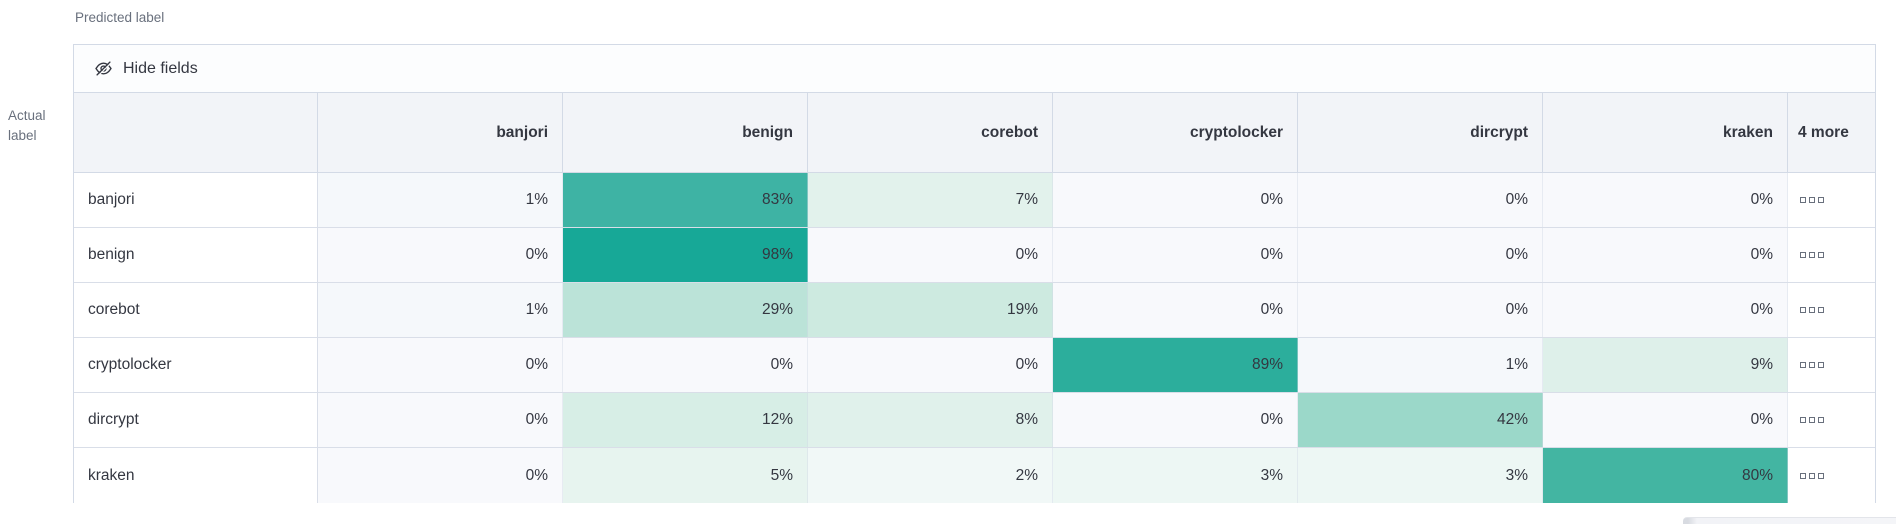 The image size is (1896, 524). What do you see at coordinates (930, 132) in the screenshot?
I see `column-header-corebot: corebot` at bounding box center [930, 132].